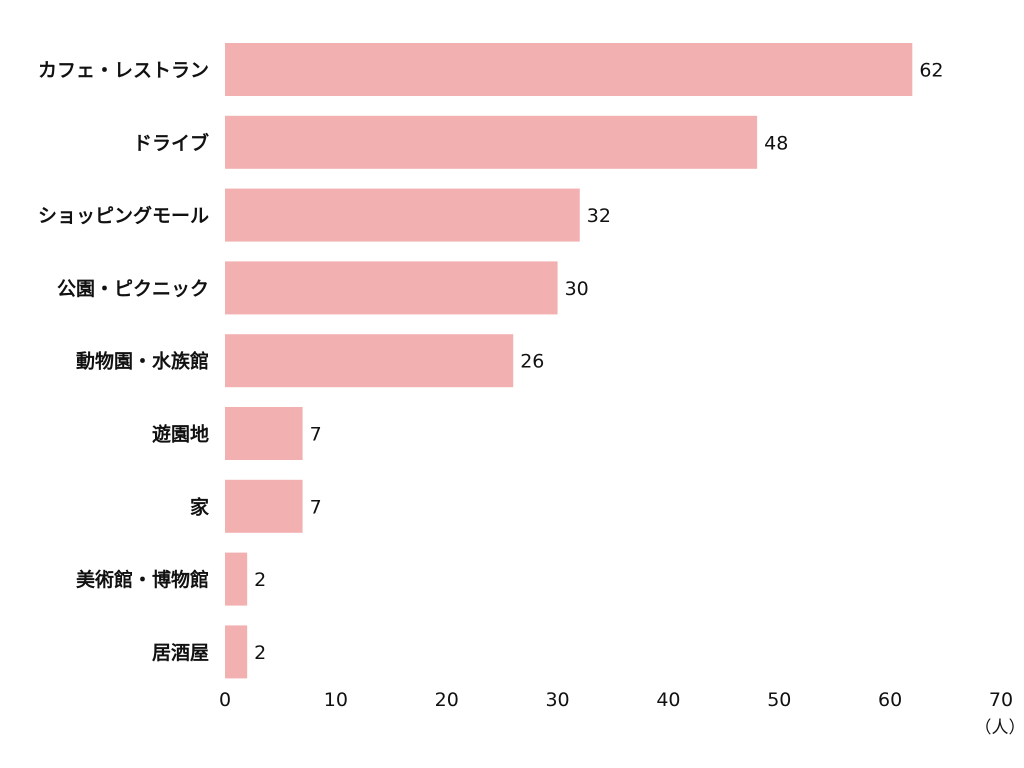 The height and width of the screenshot is (768, 1024). Describe the element at coordinates (180, 653) in the screenshot. I see `category-label-8: 居酒屋` at that location.